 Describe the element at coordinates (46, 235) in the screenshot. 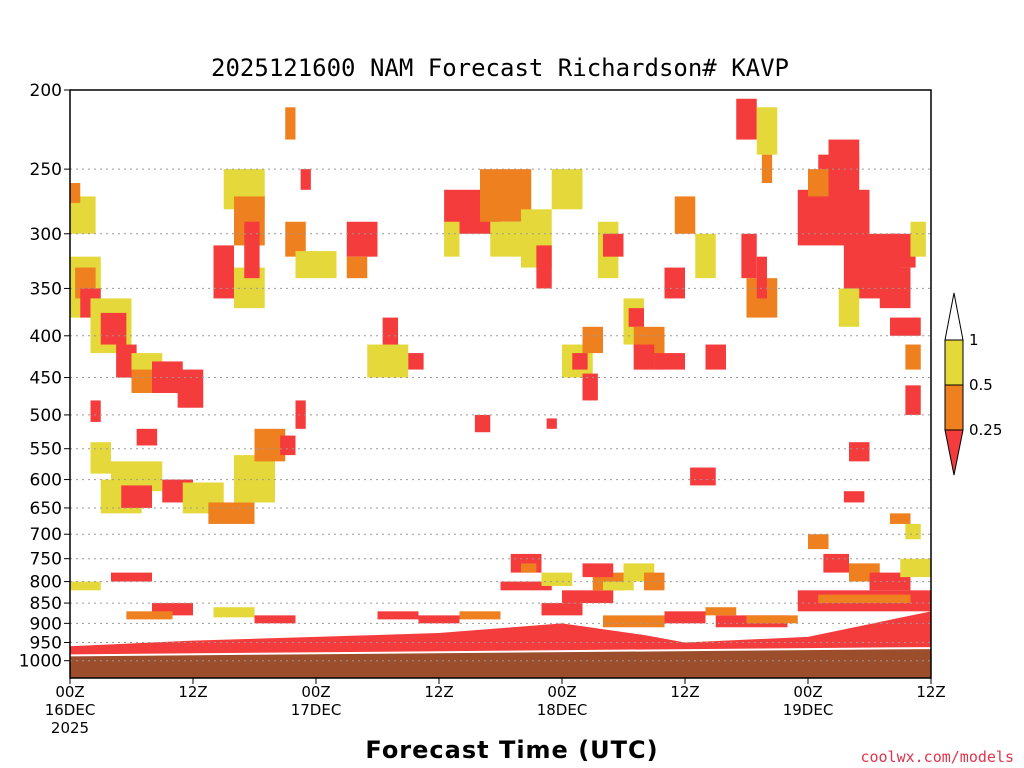

I see `y-tick-label: 300` at that location.